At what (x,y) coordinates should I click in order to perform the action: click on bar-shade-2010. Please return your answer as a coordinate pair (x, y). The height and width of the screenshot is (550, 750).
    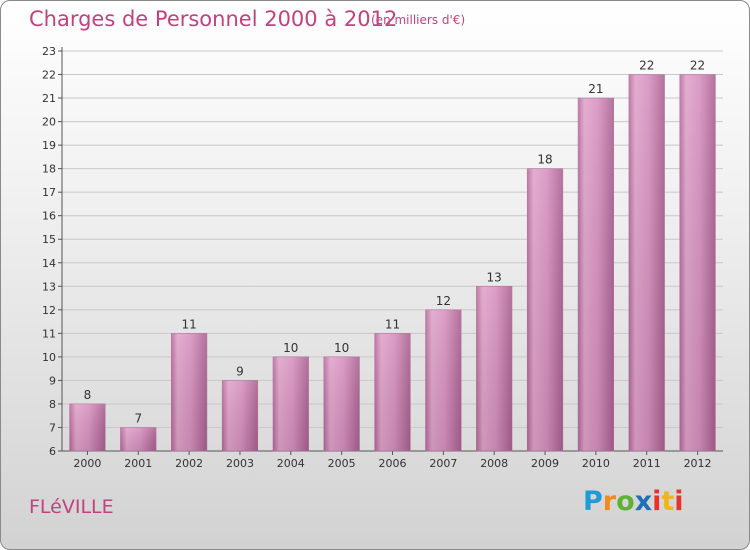
    Looking at the image, I should click on (596, 274).